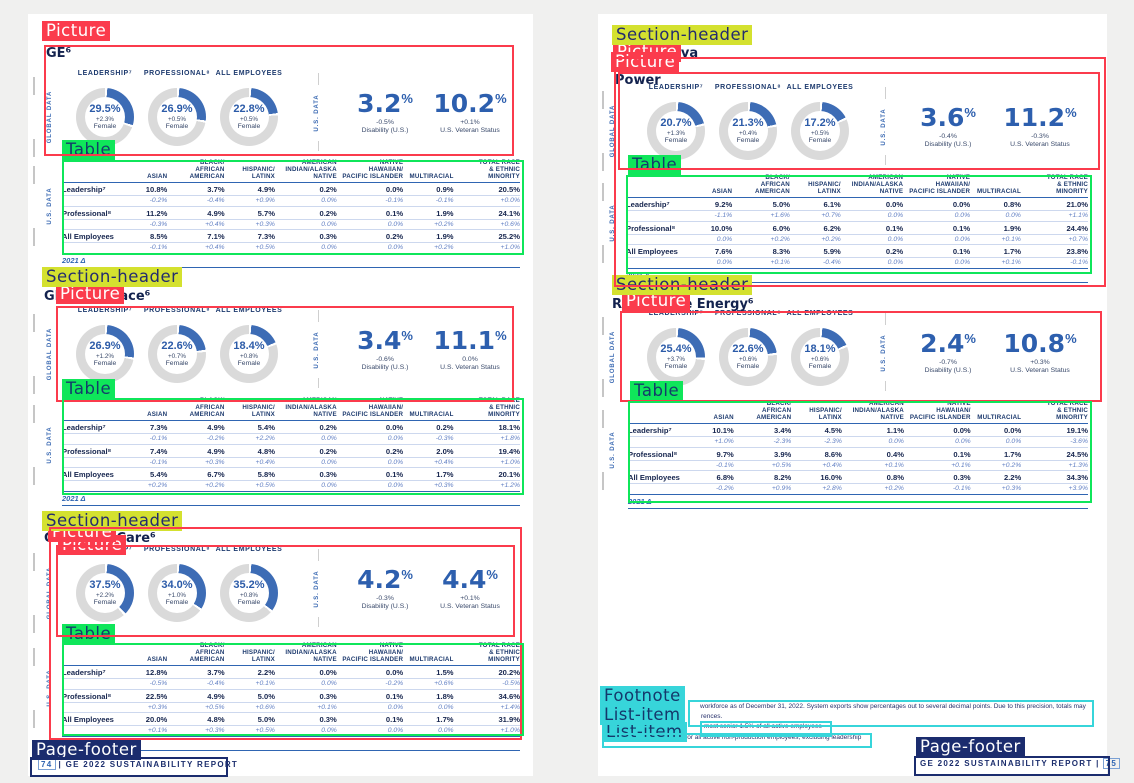  What do you see at coordinates (995, 240) in the screenshot?
I see `table-delta-cell: +0.1%` at bounding box center [995, 240].